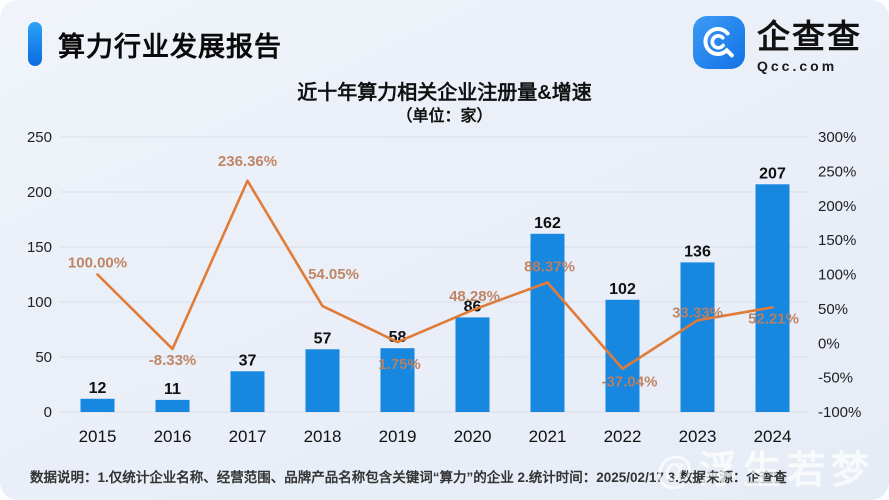  I want to click on x-tick-label: 2018, so click(323, 436).